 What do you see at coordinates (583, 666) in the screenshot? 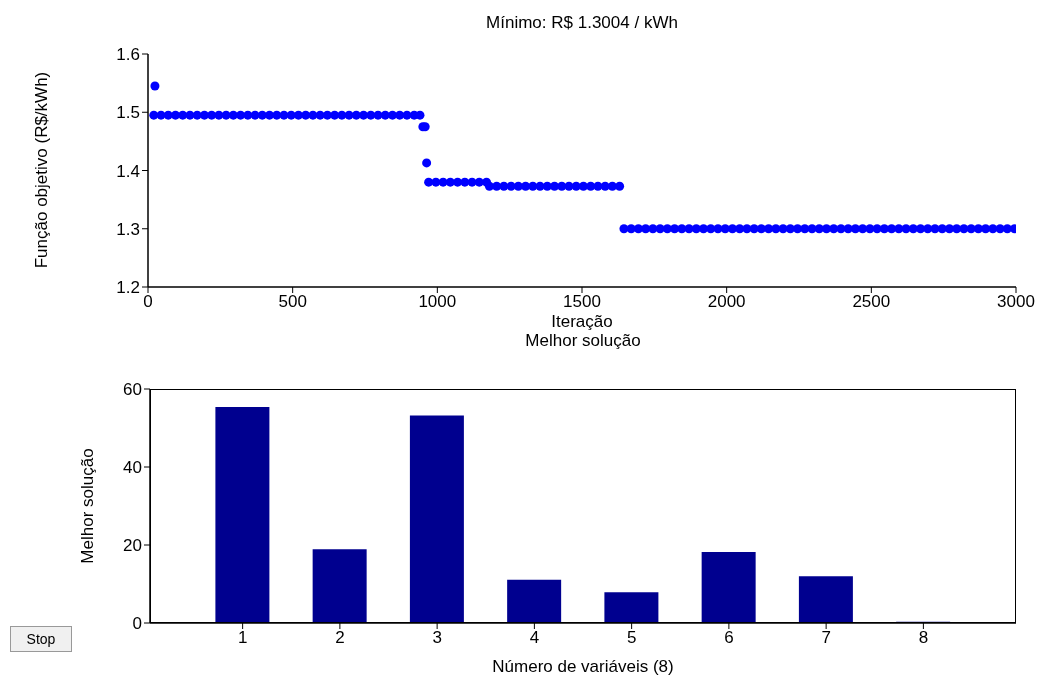
I see `x-axis-title: Número de variáveis (8)` at bounding box center [583, 666].